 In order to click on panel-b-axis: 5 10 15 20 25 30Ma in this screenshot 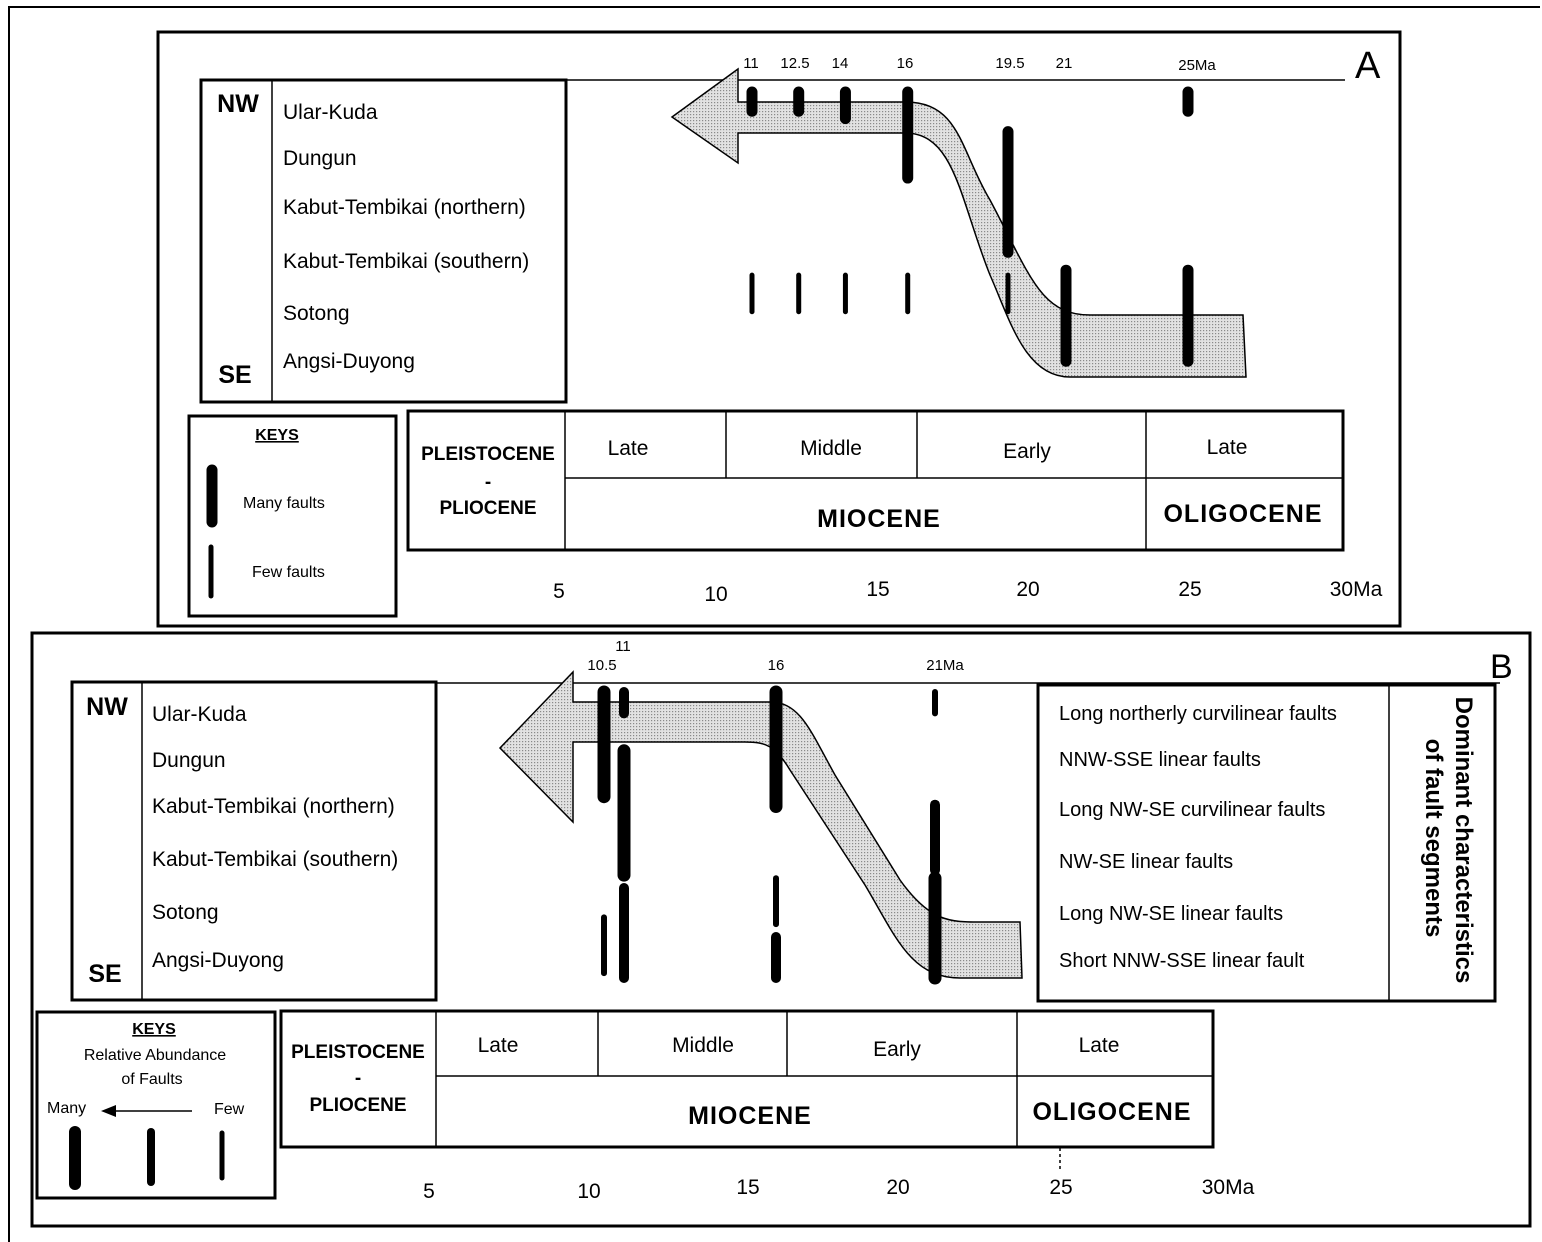, I will do `click(839, 1175)`.